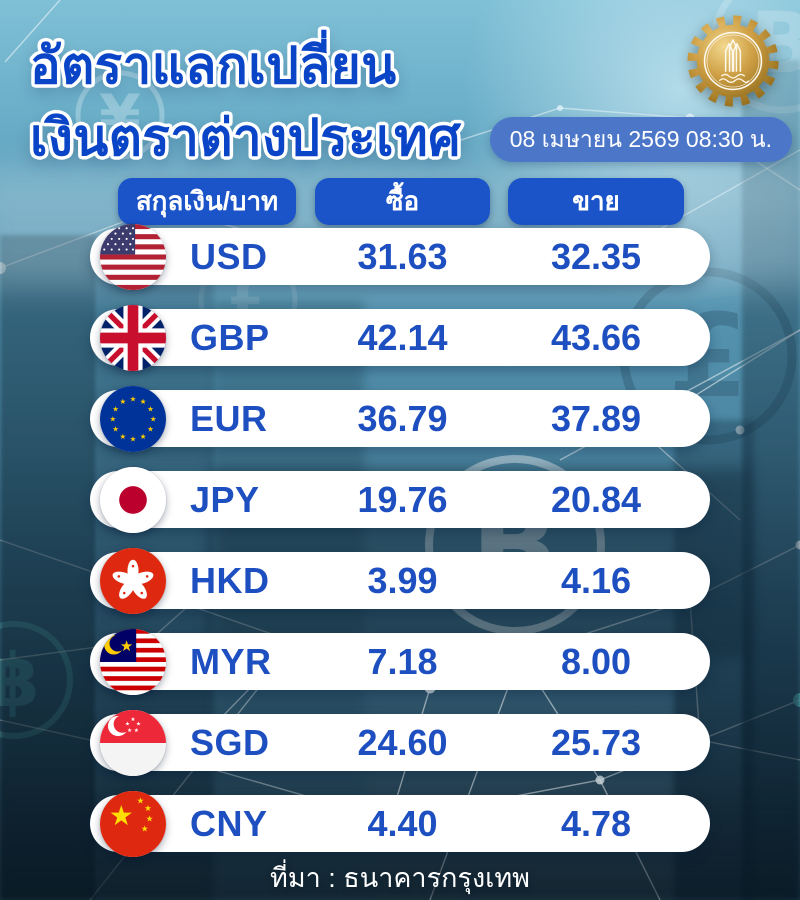  What do you see at coordinates (596, 418) in the screenshot?
I see `sell-rate-value: 37.89` at bounding box center [596, 418].